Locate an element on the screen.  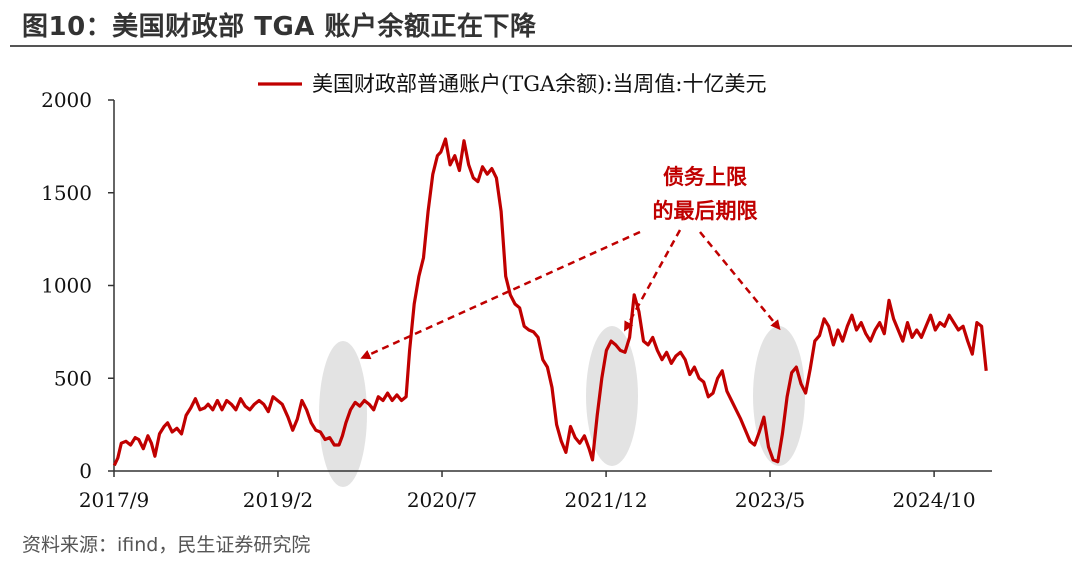
annotation-arrow-2021 is located at coordinates (653, 280).